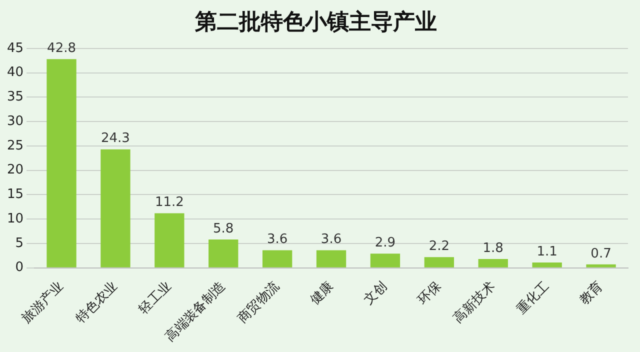 This screenshot has height=352, width=640. I want to click on data-label: 0.7, so click(601, 254).